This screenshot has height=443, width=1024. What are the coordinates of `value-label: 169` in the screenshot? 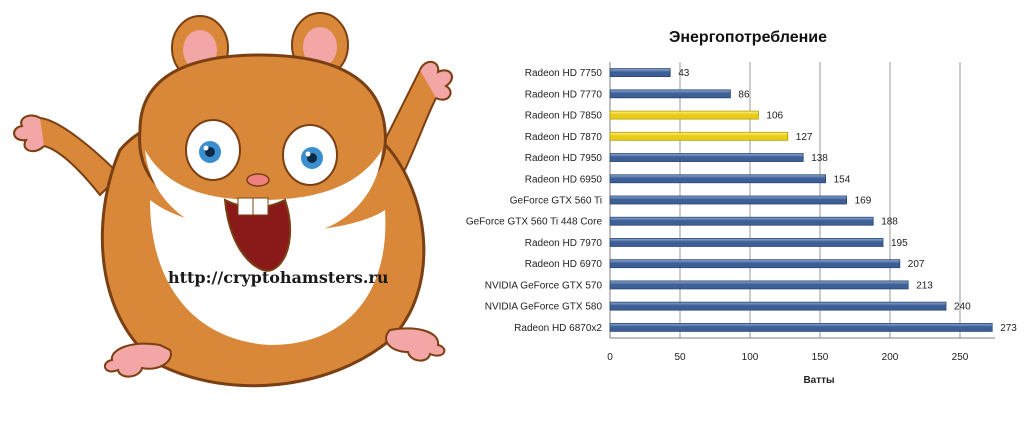 It's located at (863, 201).